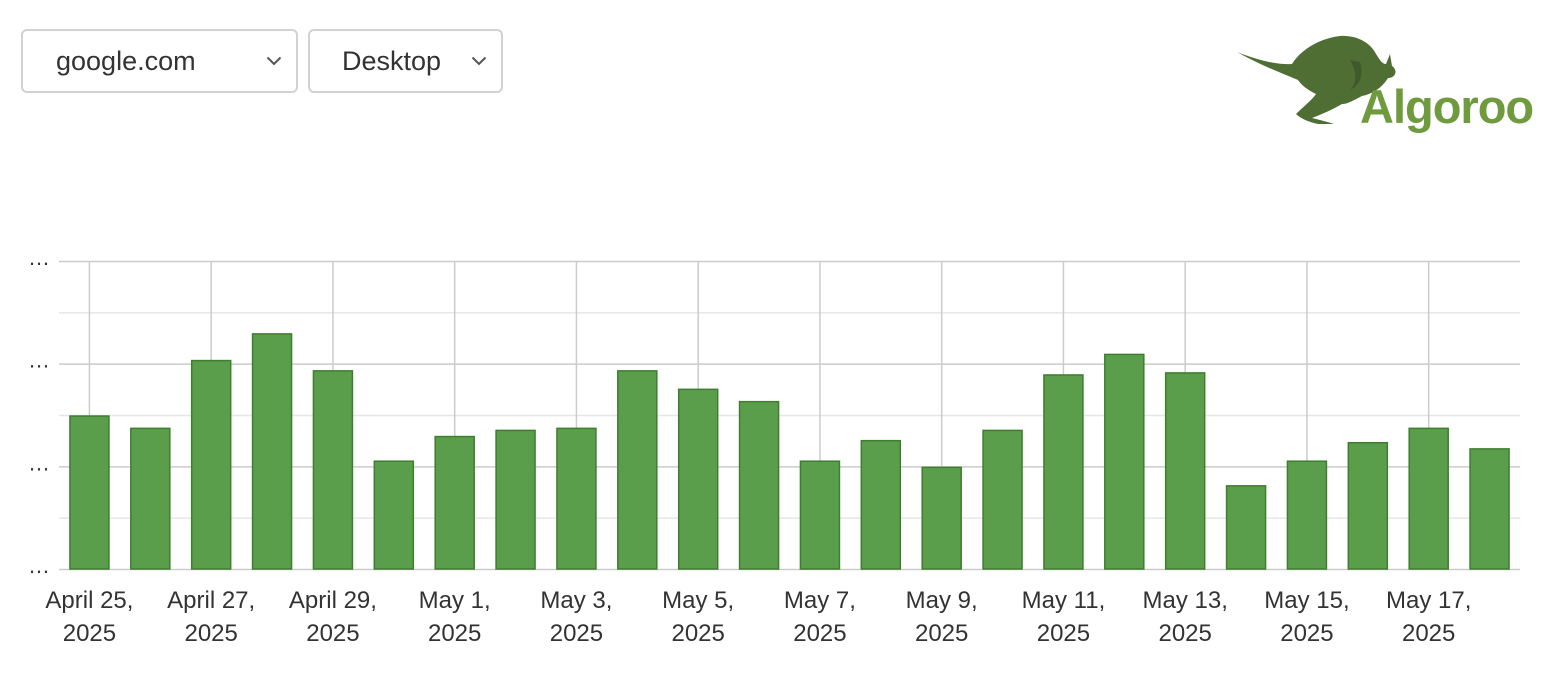 This screenshot has width=1568, height=682. I want to click on x-tick-label: May 3, 2025, so click(576, 617).